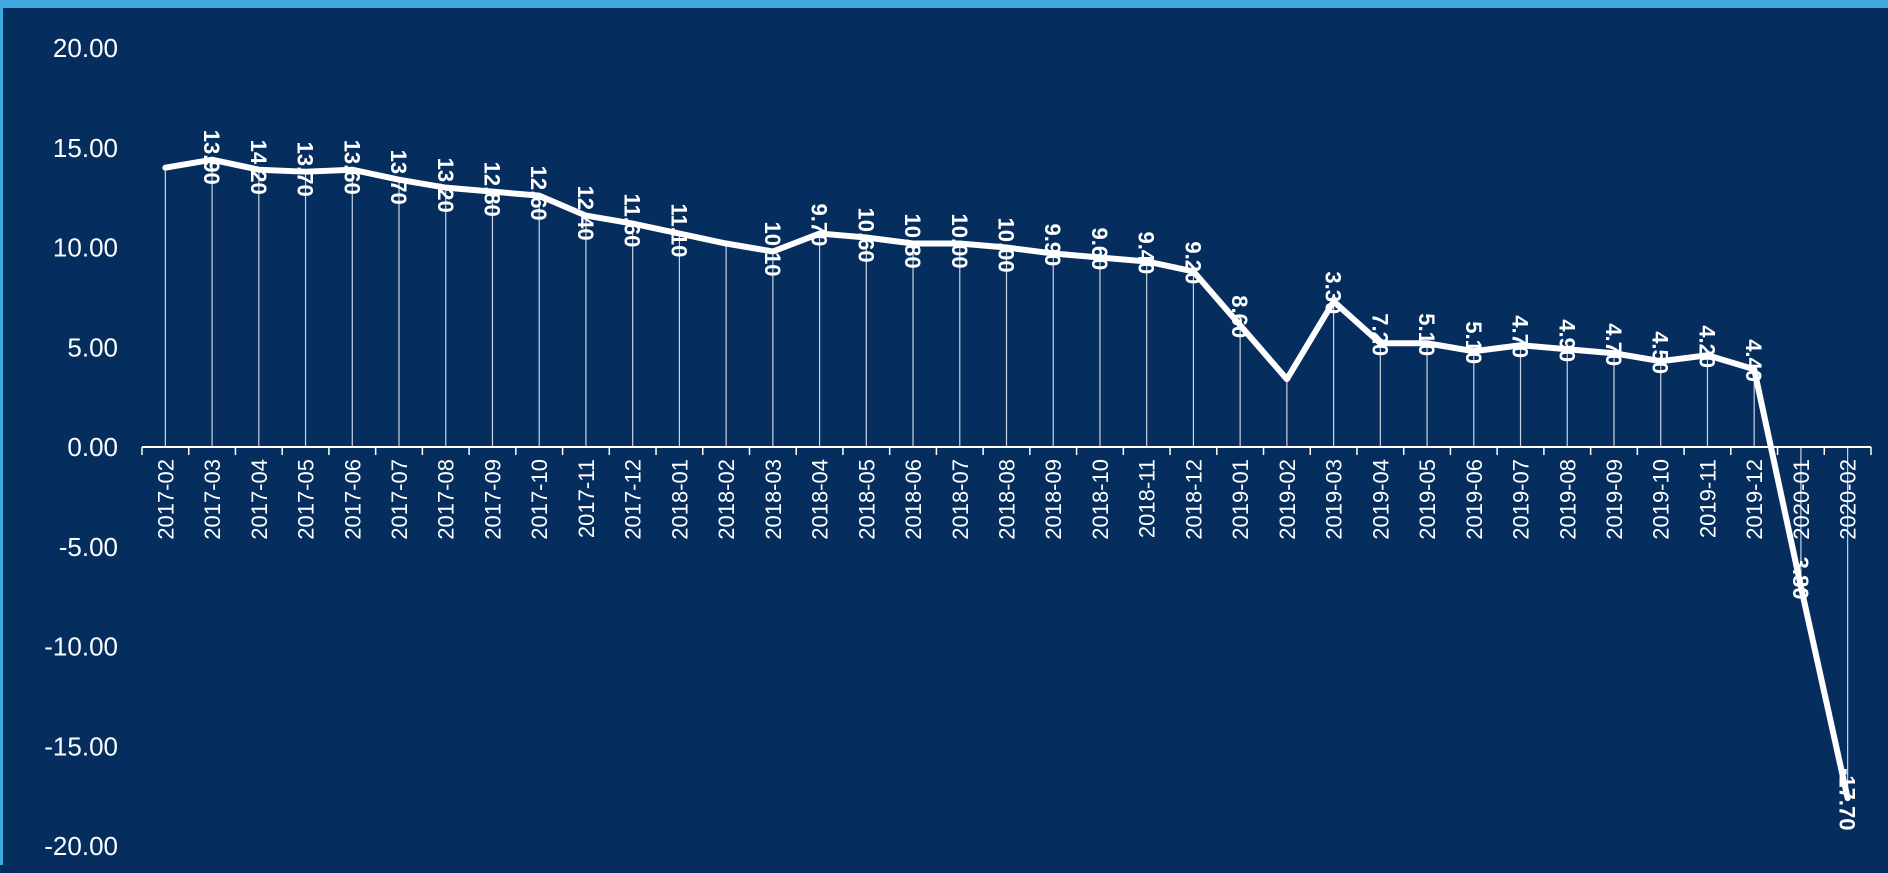 The width and height of the screenshot is (1888, 873). Describe the element at coordinates (1053, 499) in the screenshot. I see `x-tick-label: 2018-09` at that location.